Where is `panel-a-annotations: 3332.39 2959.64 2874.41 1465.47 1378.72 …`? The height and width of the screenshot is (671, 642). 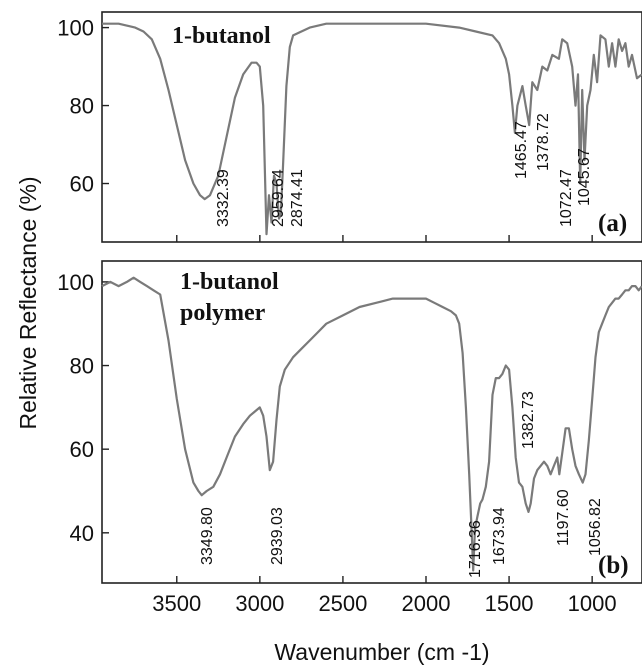 panel-a-annotations: 3332.39 2959.64 2874.41 1465.47 1378.72 … is located at coordinates (404, 170).